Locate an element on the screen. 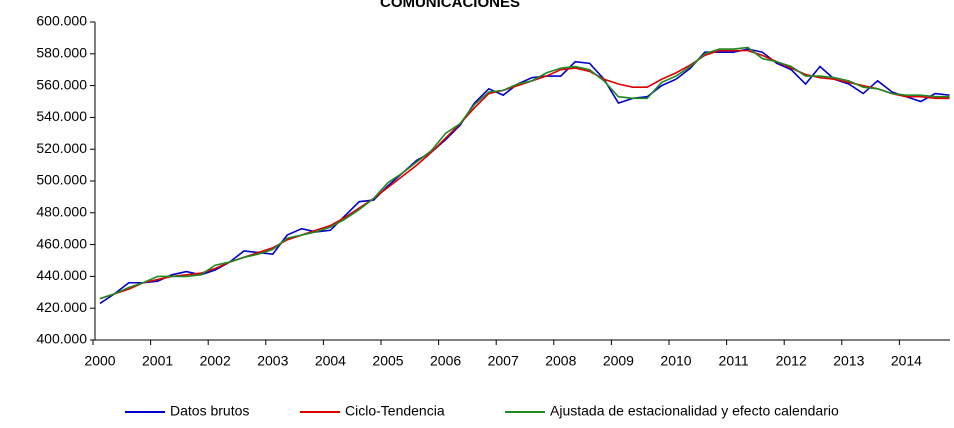 The width and height of the screenshot is (954, 428). x-tick-label: 2014 is located at coordinates (906, 361).